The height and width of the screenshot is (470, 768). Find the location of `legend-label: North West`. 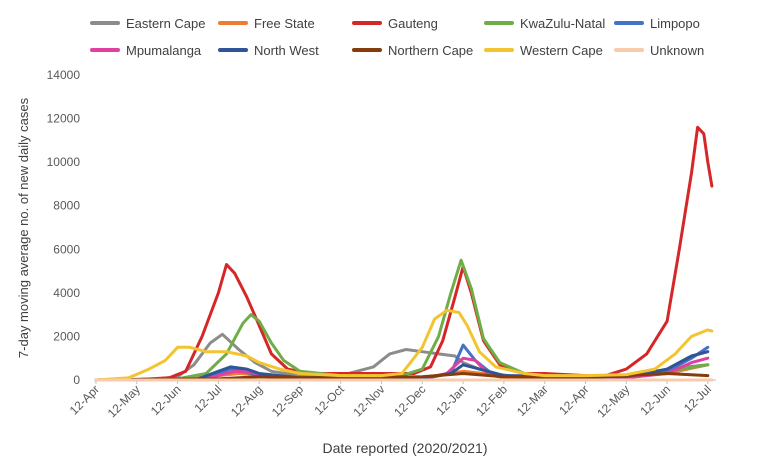

legend-label: North West is located at coordinates (286, 50).